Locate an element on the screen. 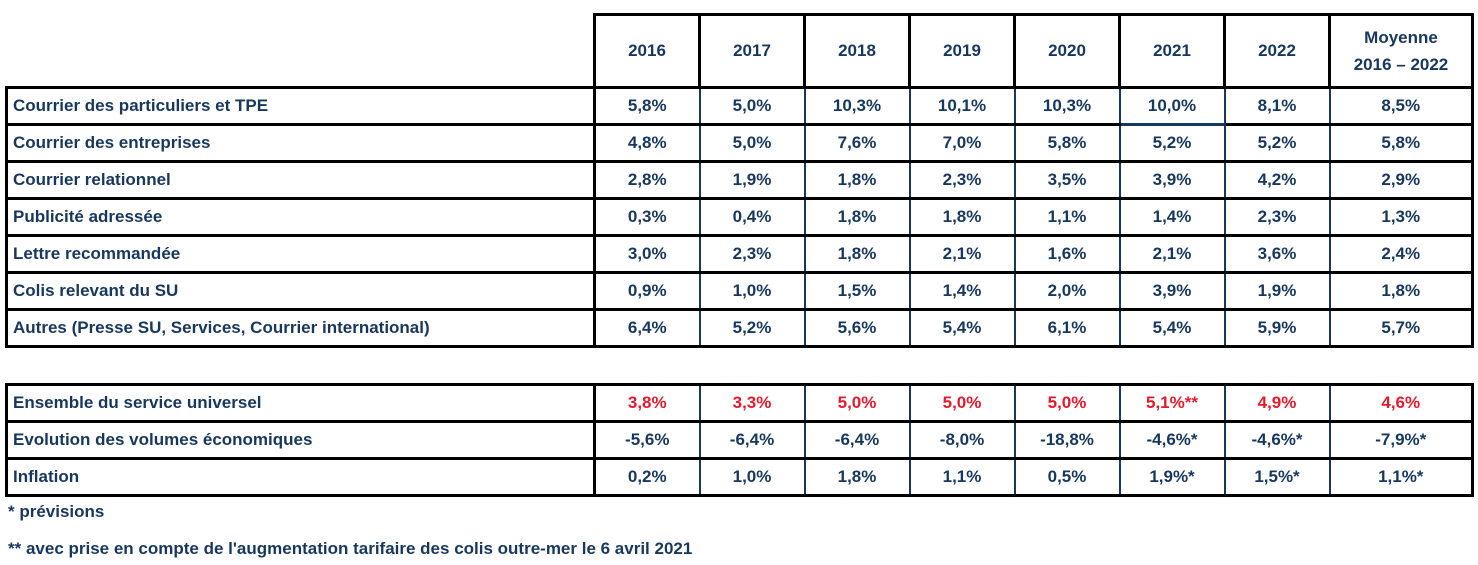  value-cell: 3,6% is located at coordinates (1277, 254).